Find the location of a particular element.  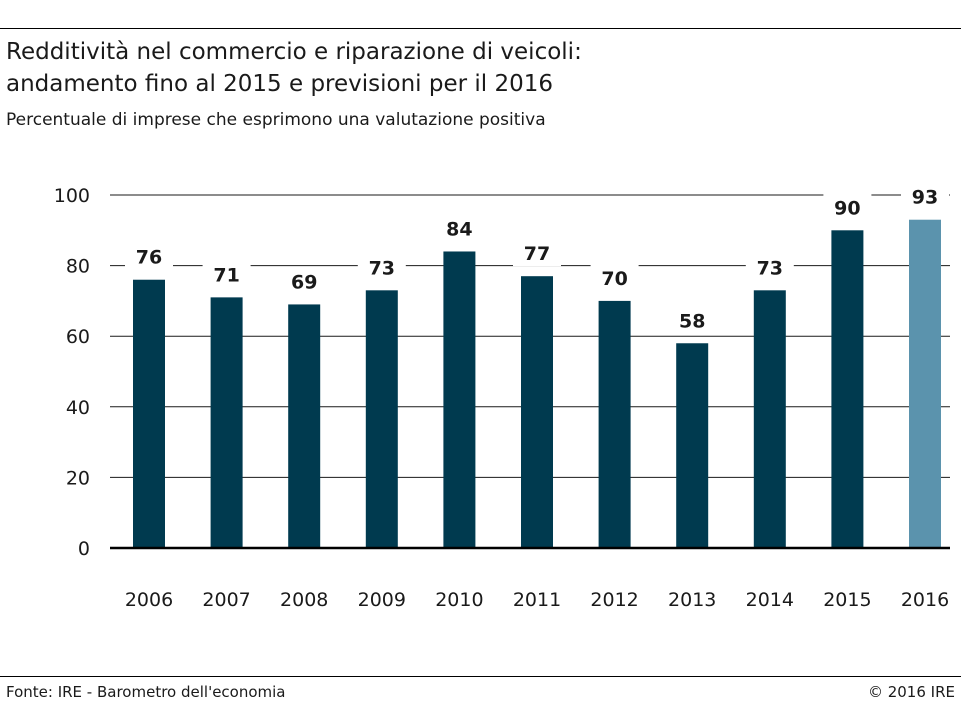

data-label: 71 is located at coordinates (226, 275).